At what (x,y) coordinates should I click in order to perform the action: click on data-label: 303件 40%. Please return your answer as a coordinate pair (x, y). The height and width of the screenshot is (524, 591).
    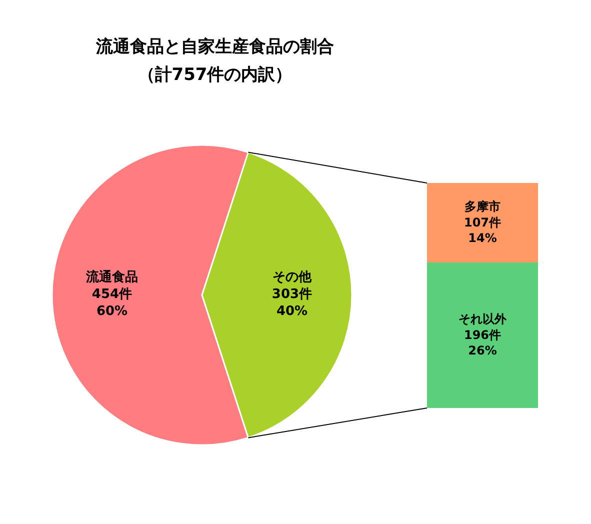
    Looking at the image, I should click on (292, 302).